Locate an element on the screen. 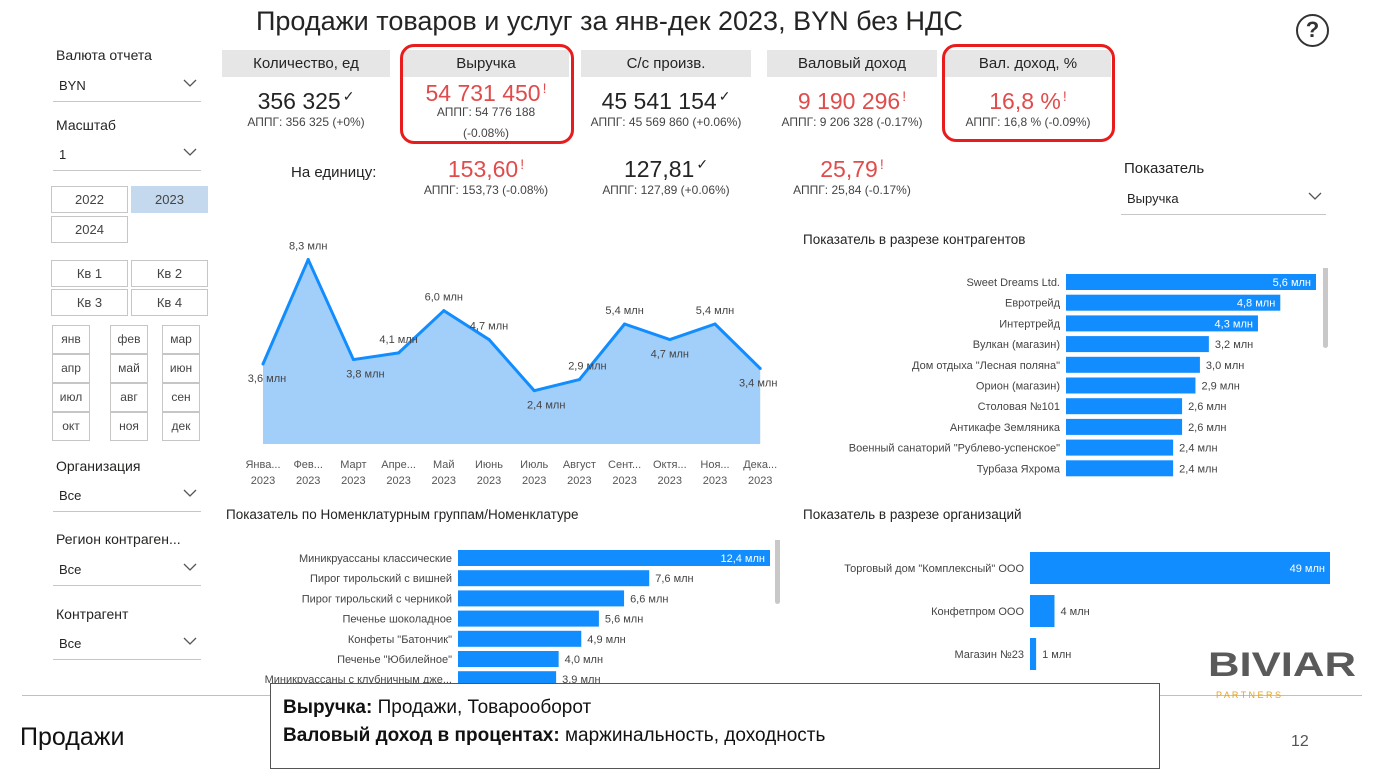 The image size is (1386, 773). month-jul-button: июл is located at coordinates (71, 397).